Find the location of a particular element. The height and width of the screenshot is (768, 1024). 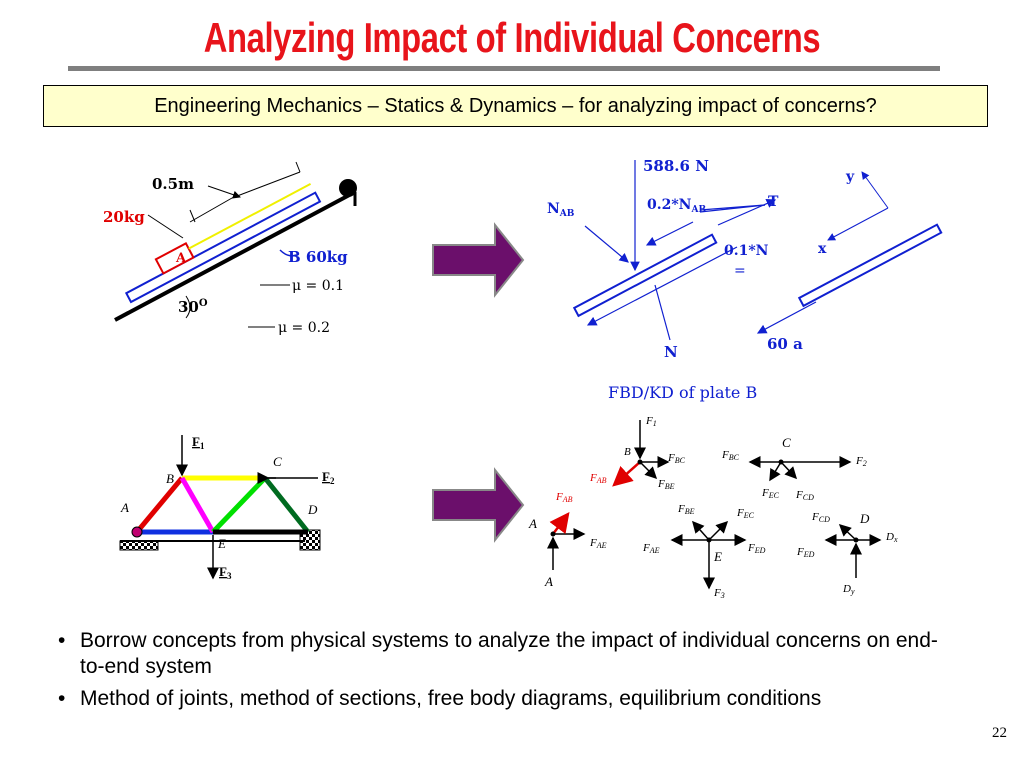

jc-f2: F2 is located at coordinates (861, 461).